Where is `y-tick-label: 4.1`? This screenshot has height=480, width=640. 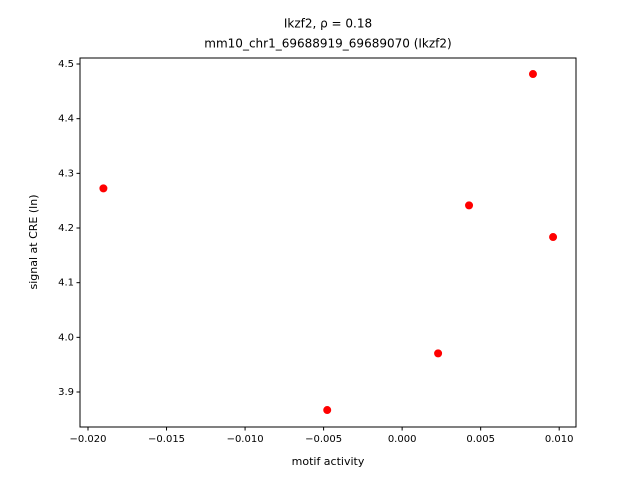 y-tick-label: 4.1 is located at coordinates (66, 283).